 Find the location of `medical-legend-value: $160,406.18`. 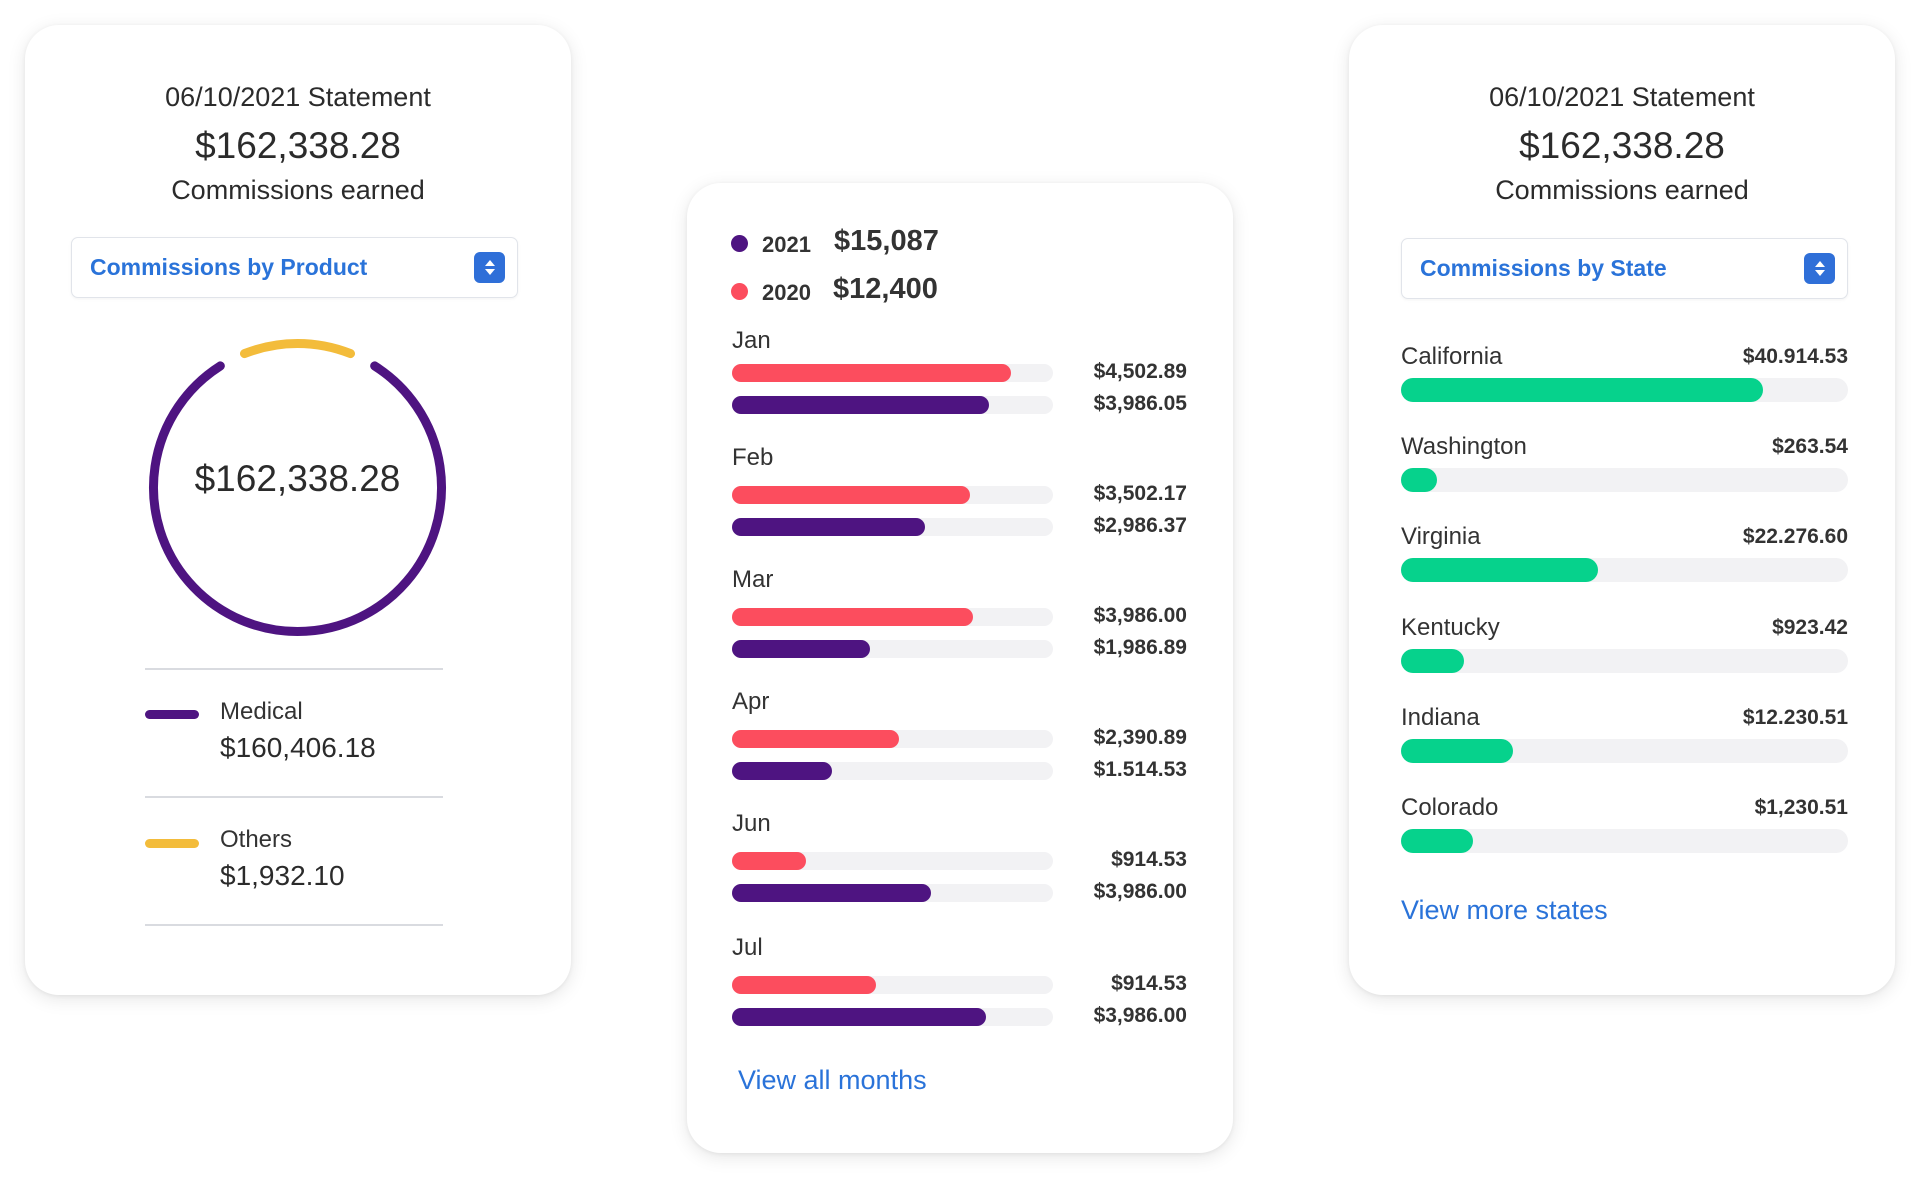

medical-legend-value: $160,406.18 is located at coordinates (298, 747).